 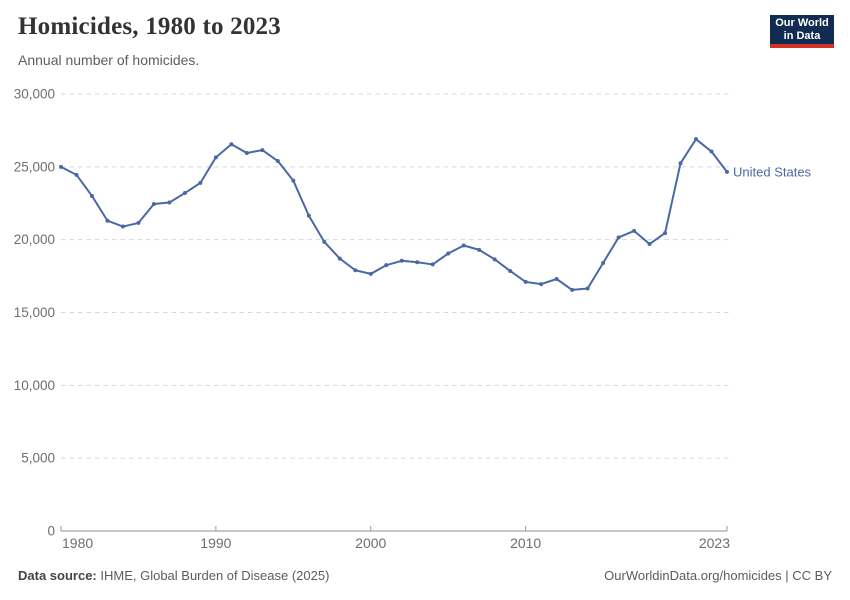 I want to click on data-source-label: Data source:, so click(x=57, y=575).